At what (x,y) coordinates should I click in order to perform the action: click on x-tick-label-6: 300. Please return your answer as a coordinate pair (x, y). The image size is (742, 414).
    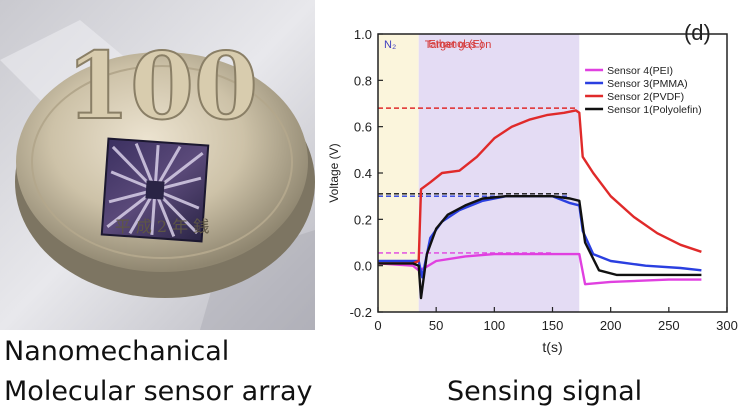
    Looking at the image, I should click on (727, 325).